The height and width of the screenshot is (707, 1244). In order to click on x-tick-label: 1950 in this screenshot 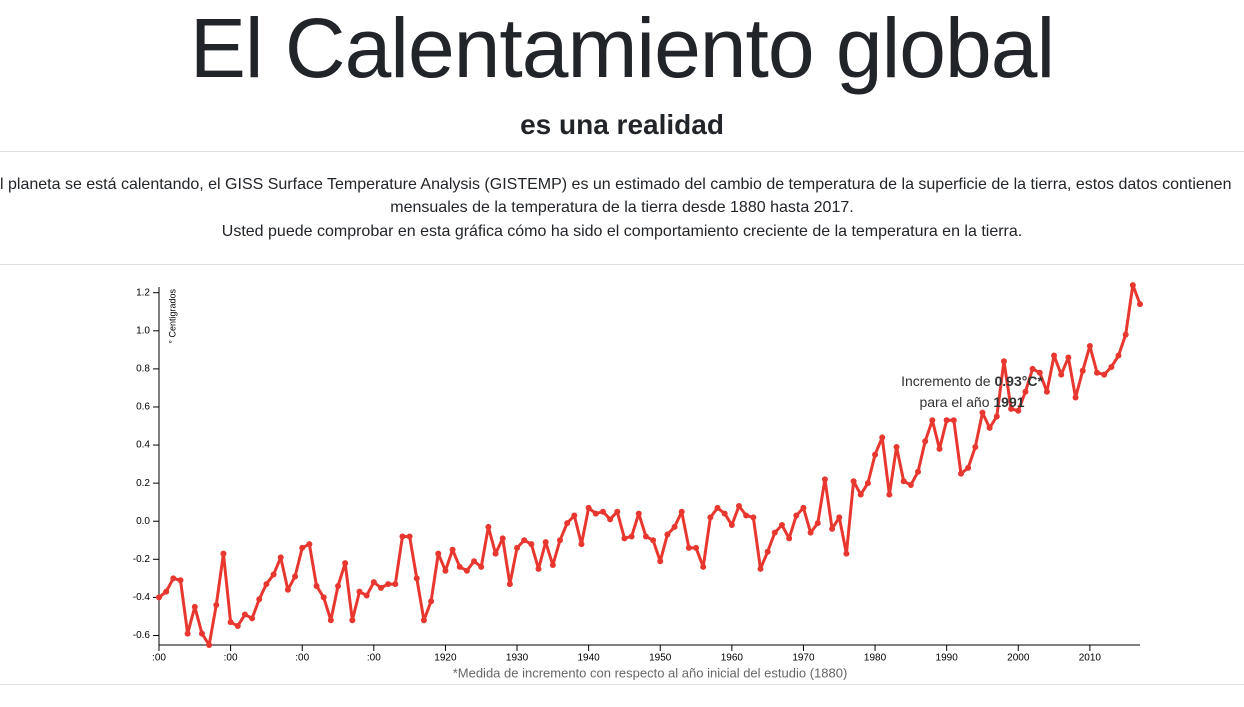, I will do `click(660, 658)`.